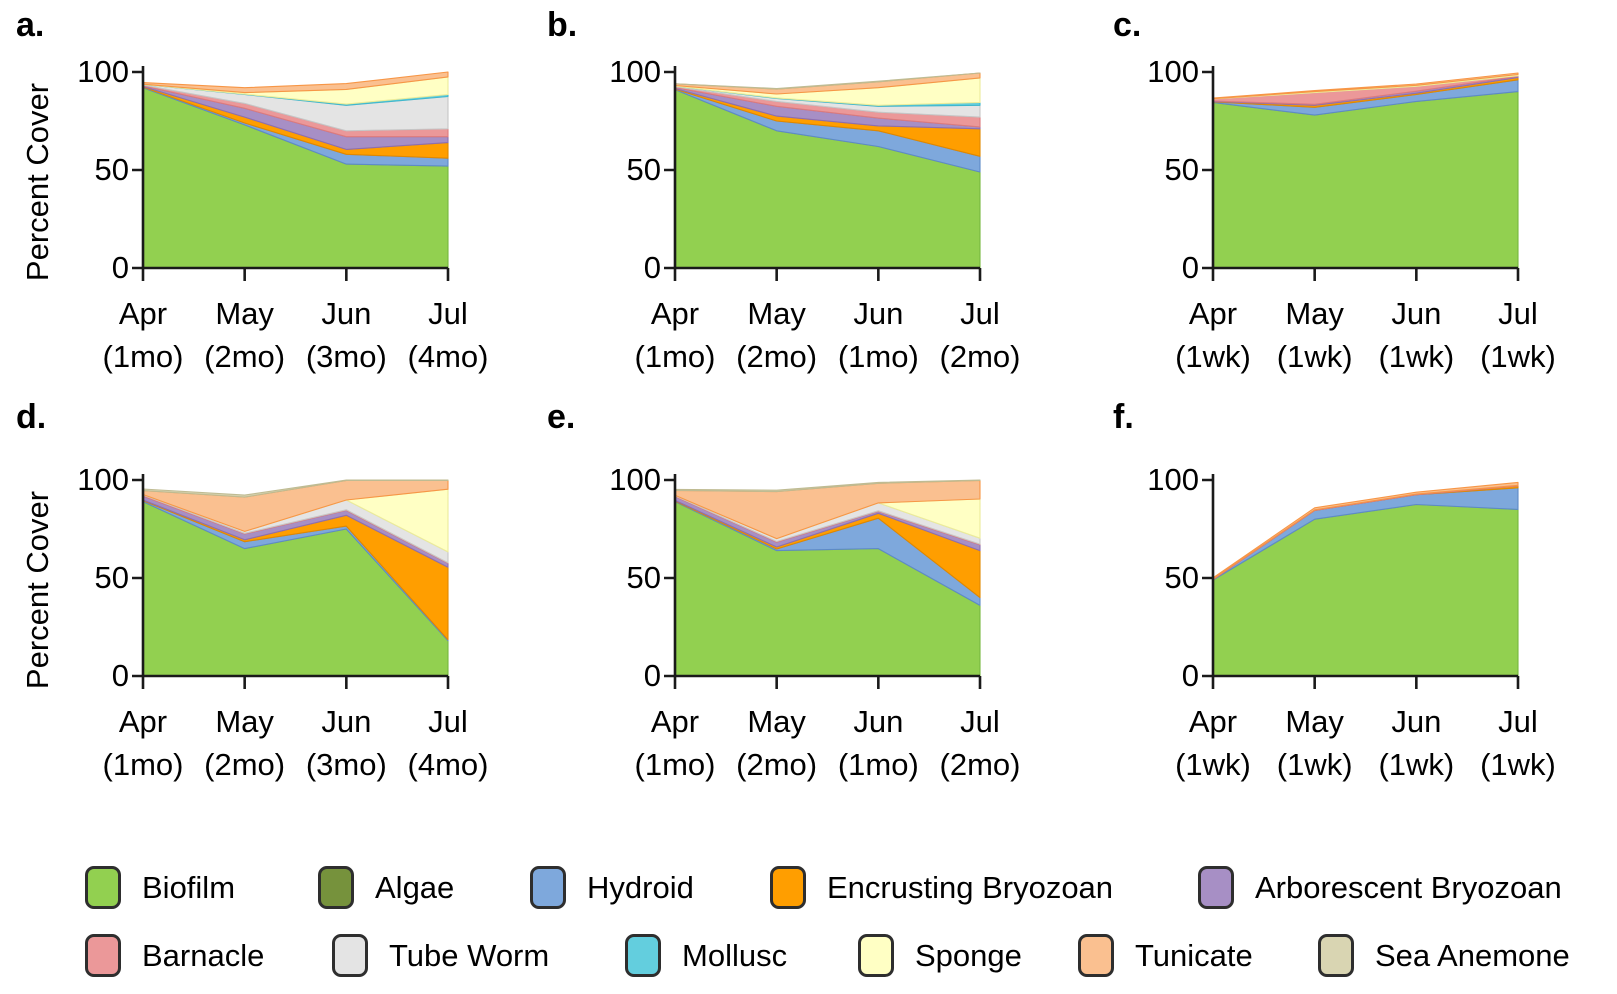 This screenshot has width=1617, height=994. What do you see at coordinates (1213, 335) in the screenshot?
I see `x-tick-label: Apr (1wk)` at bounding box center [1213, 335].